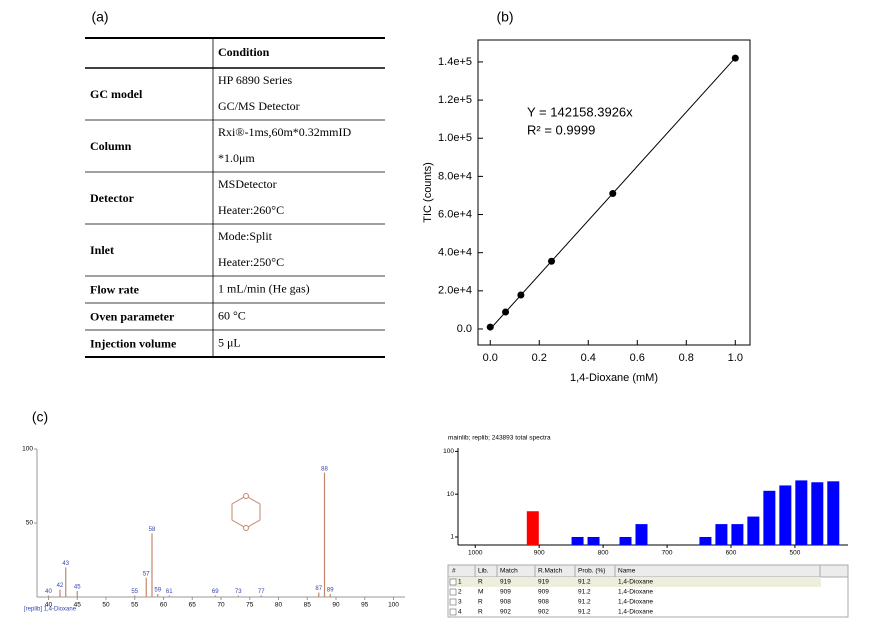  I want to click on column-header: #, so click(454, 571).